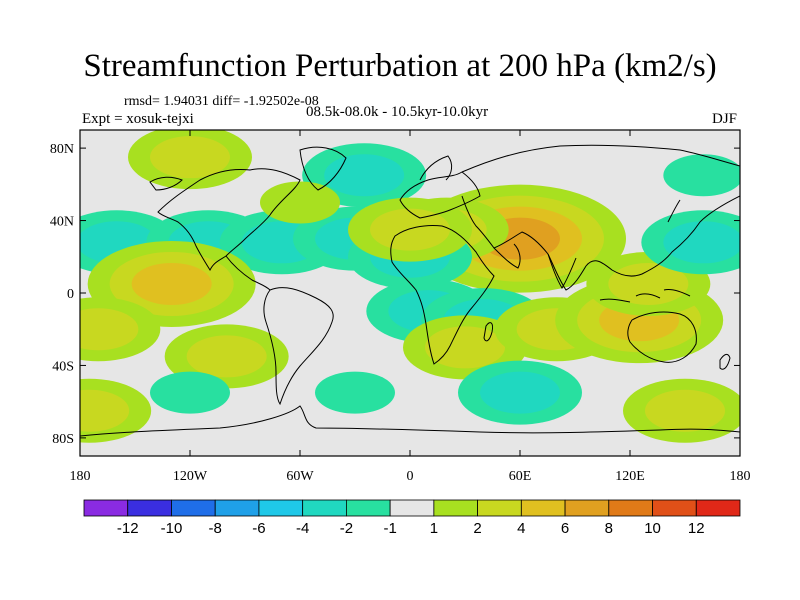  What do you see at coordinates (138, 119) in the screenshot?
I see `experiment-label: Expt = xosuk-tejxi` at bounding box center [138, 119].